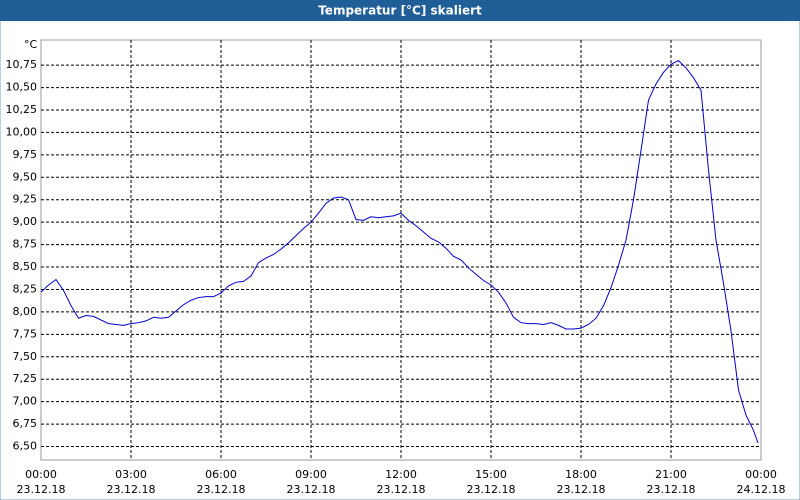 Image resolution: width=800 pixels, height=500 pixels. I want to click on y-tick-label: 7,75, so click(25, 333).